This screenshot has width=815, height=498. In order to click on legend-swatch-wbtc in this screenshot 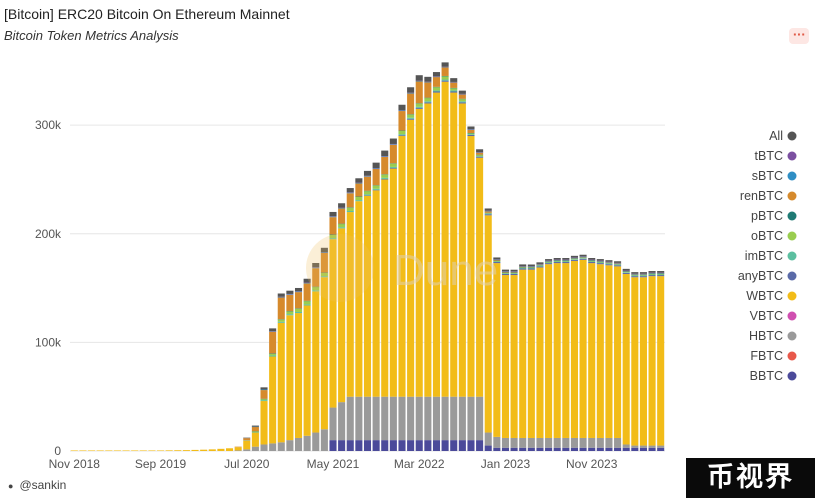, I will do `click(792, 296)`.